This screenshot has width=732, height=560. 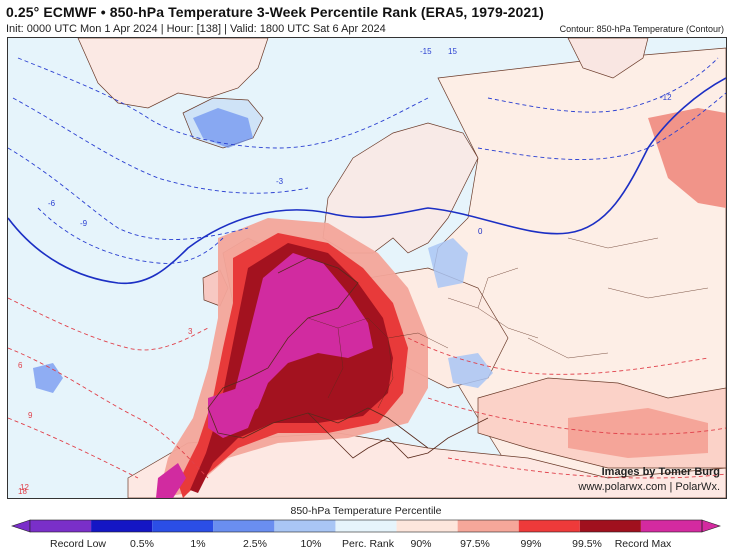 I want to click on anomaly-cold-scandinavia, so click(x=448, y=263).